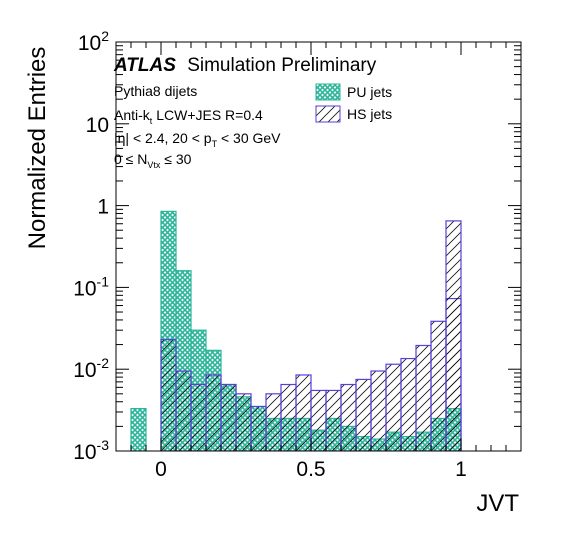 The image size is (567, 544). I want to click on annotation-vertices-b: ≤ 30, so click(175, 159).